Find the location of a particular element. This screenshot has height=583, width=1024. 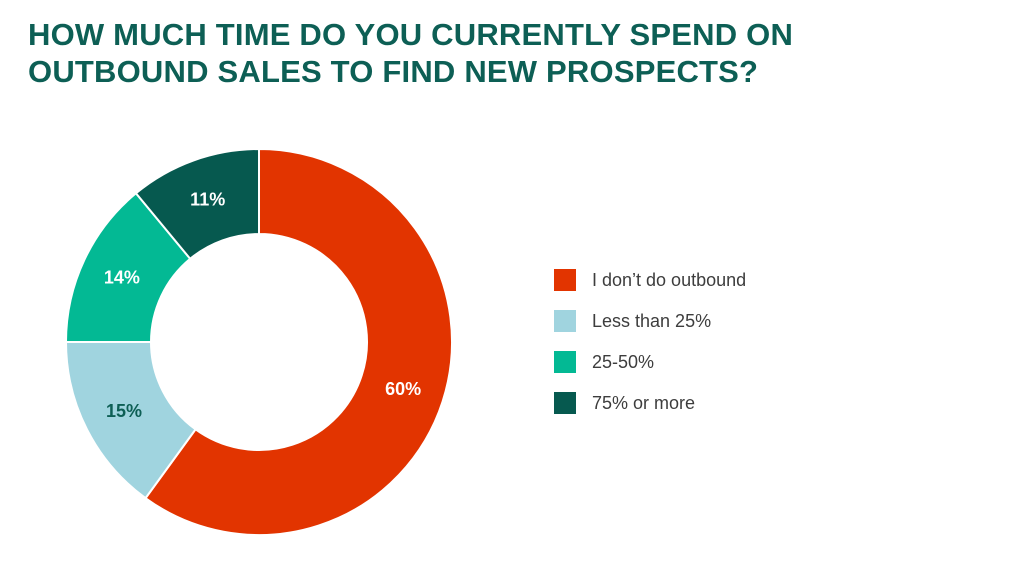

legend-label: Less than 25% is located at coordinates (652, 321).